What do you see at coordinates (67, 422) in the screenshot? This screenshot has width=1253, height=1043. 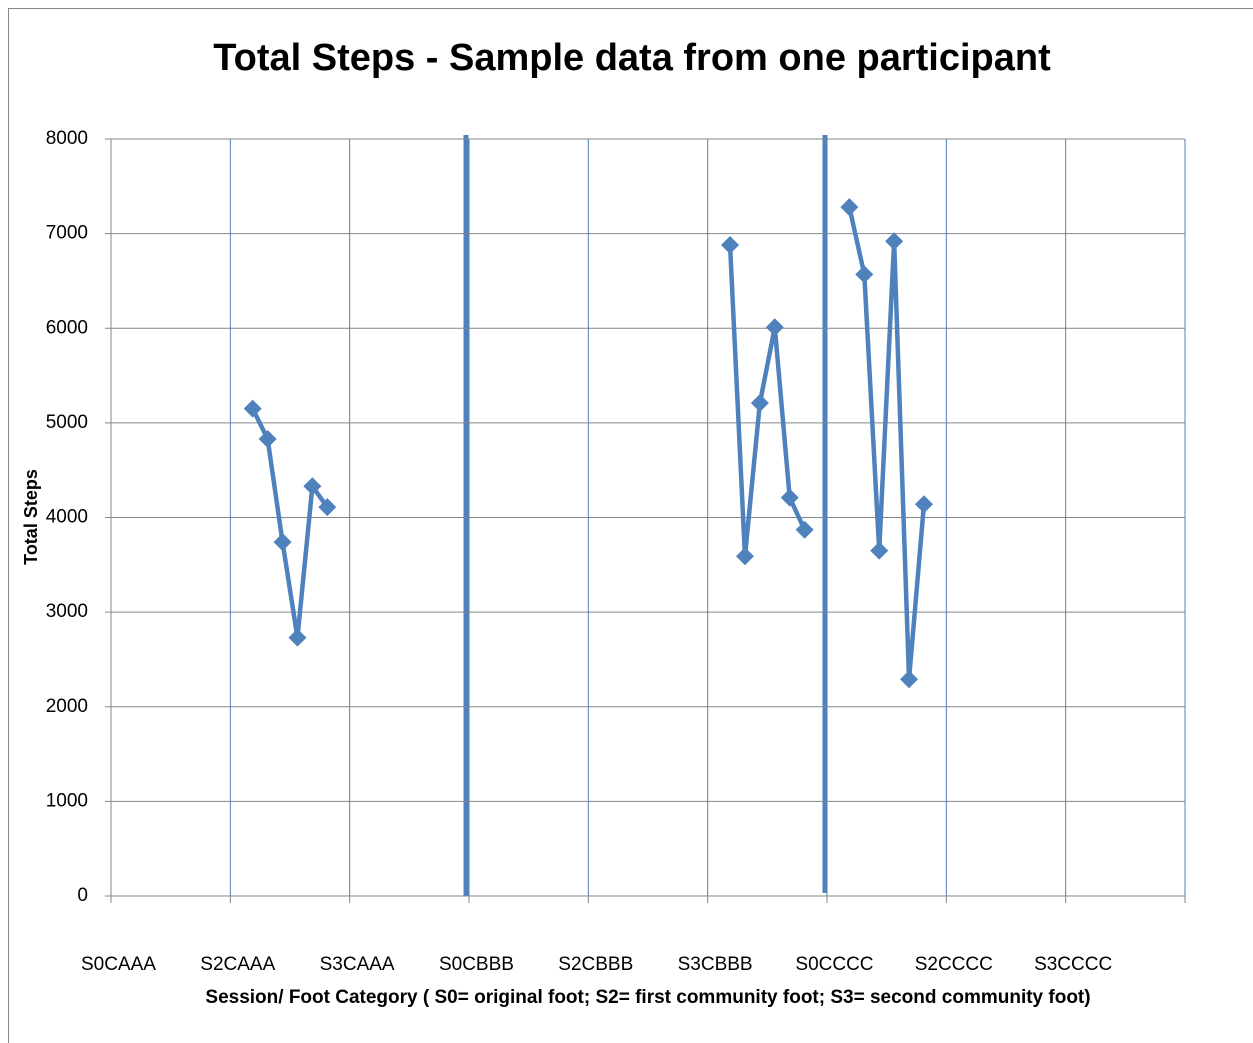 I see `y-tick-label: 5000` at bounding box center [67, 422].